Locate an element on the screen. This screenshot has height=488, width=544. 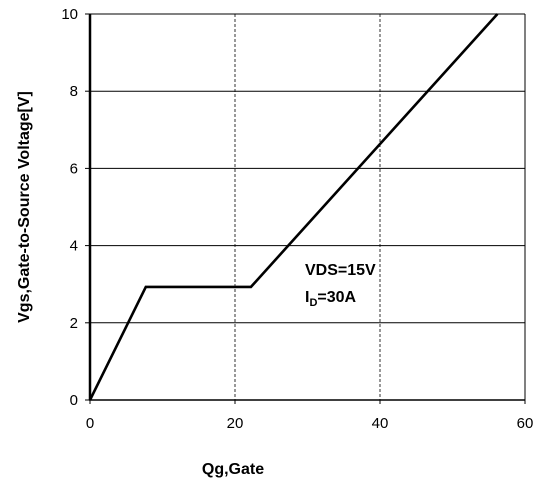
y-axis-title: Vgs,Gate-to-Source Voltage[V] is located at coordinates (24, 207).